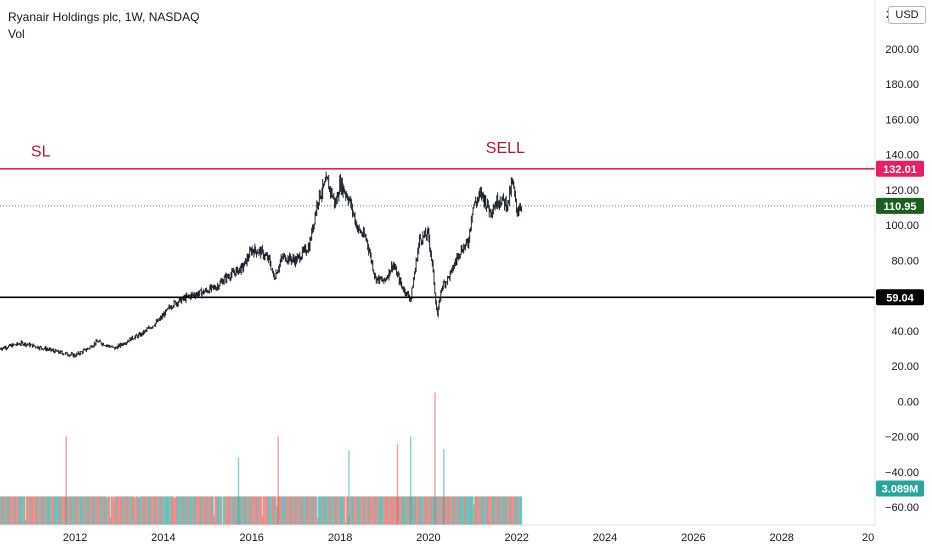 This screenshot has height=550, width=932. What do you see at coordinates (900, 298) in the screenshot?
I see `support-price-tag: 59.04` at bounding box center [900, 298].